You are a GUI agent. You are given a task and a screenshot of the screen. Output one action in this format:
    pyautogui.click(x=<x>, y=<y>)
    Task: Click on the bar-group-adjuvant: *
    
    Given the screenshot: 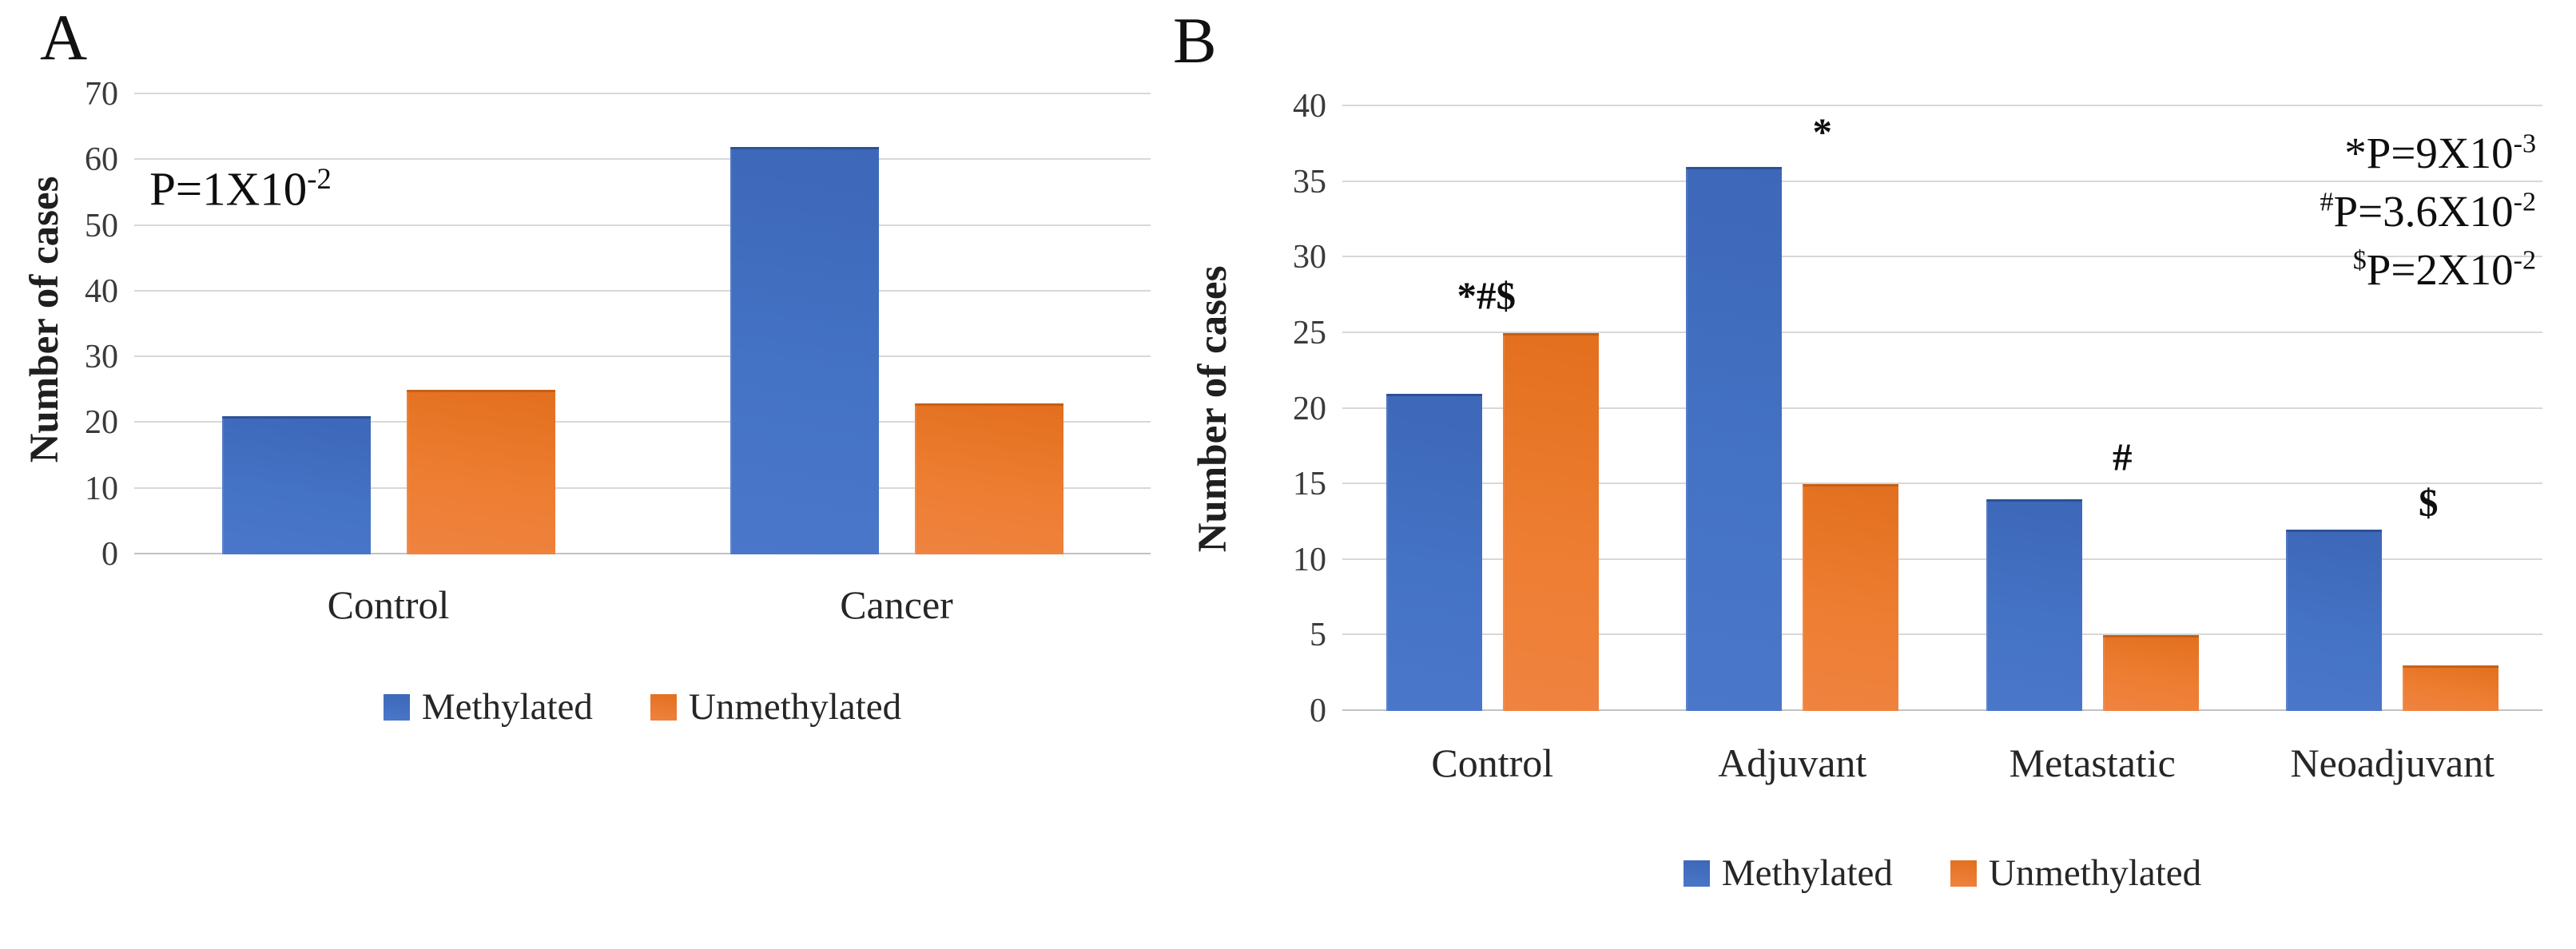 What is the action you would take?
    pyautogui.click(x=1793, y=409)
    